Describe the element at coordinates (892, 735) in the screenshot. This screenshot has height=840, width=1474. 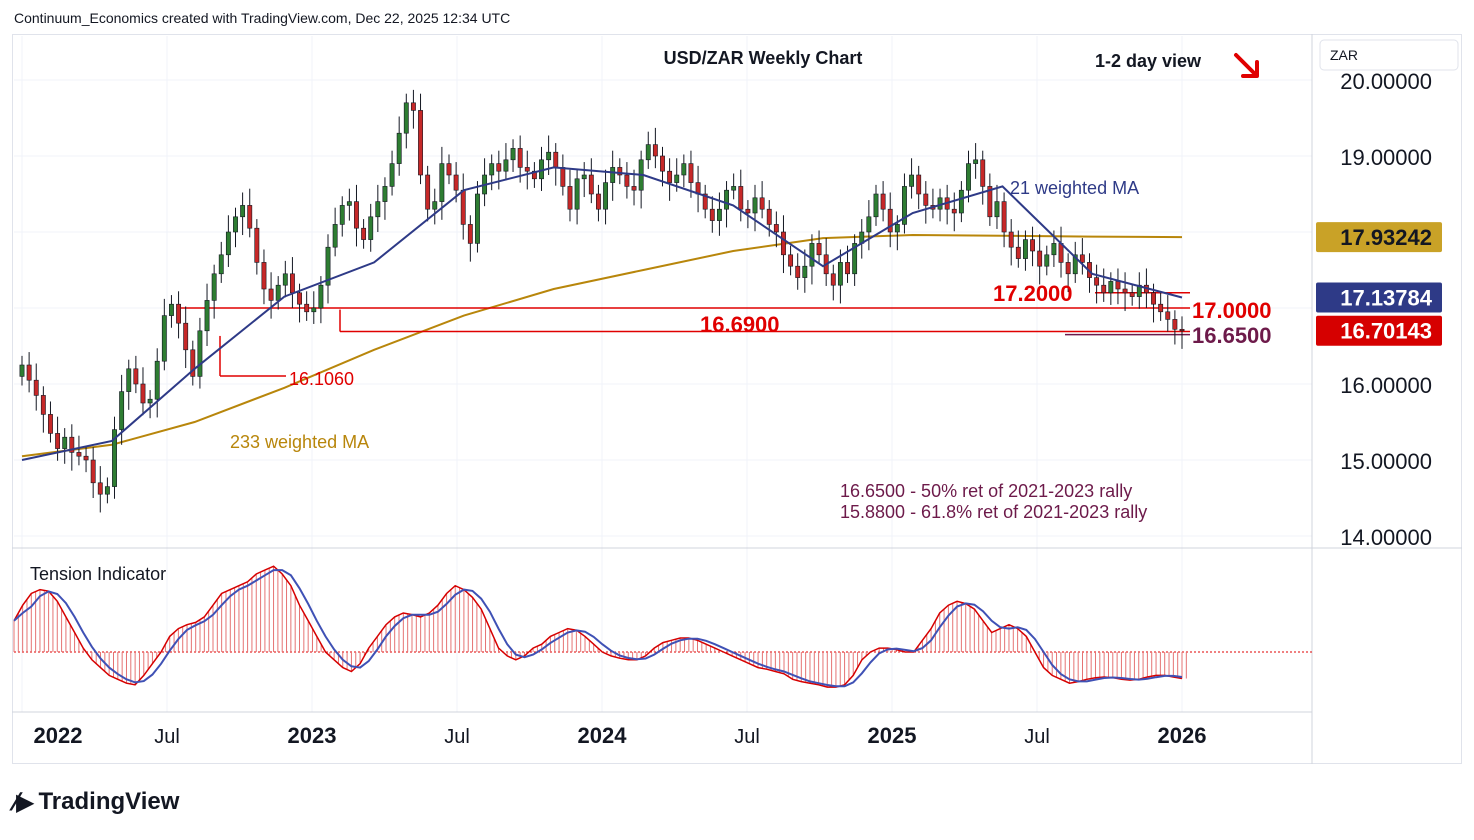
I see `x-tick-label: 2025` at that location.